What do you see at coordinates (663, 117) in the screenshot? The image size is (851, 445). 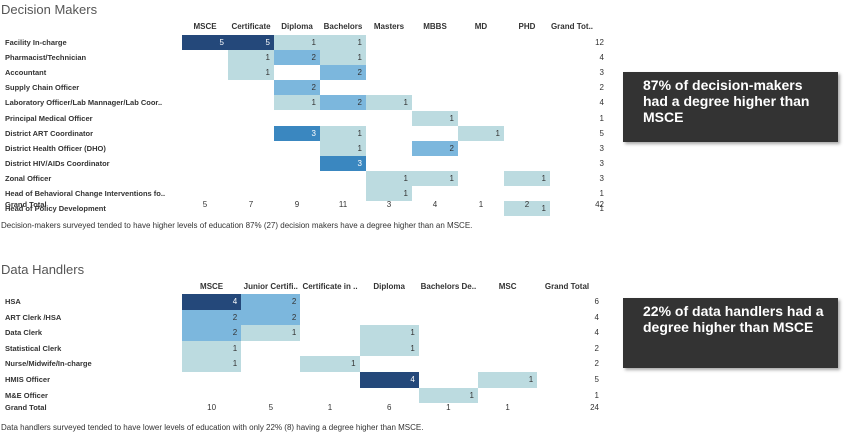 I see `callout-line: MSCE` at bounding box center [663, 117].